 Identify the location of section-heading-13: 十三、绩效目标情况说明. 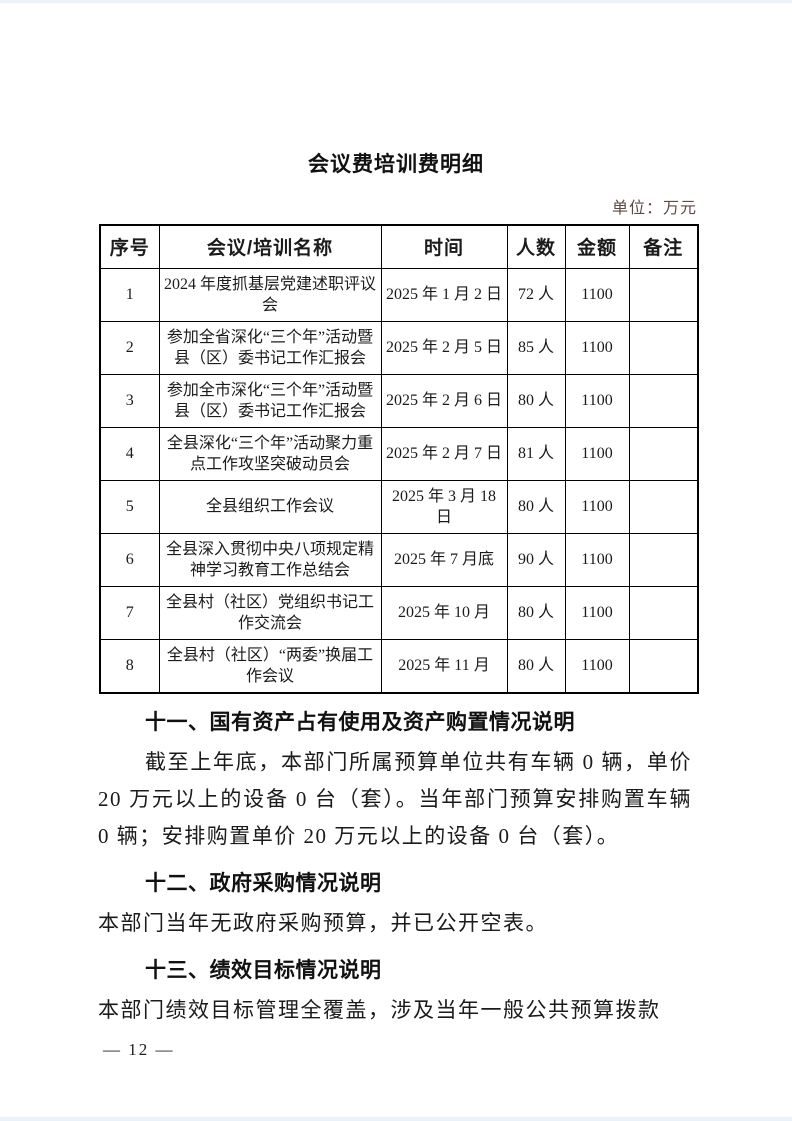
(263, 970).